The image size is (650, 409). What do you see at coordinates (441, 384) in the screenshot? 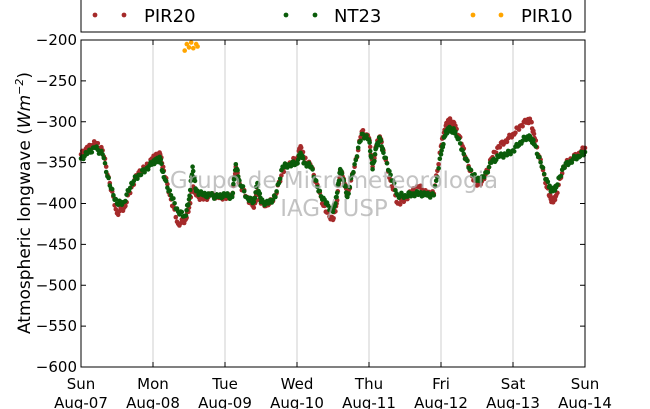
I see `x-tick-label-day: Fri` at bounding box center [441, 384].